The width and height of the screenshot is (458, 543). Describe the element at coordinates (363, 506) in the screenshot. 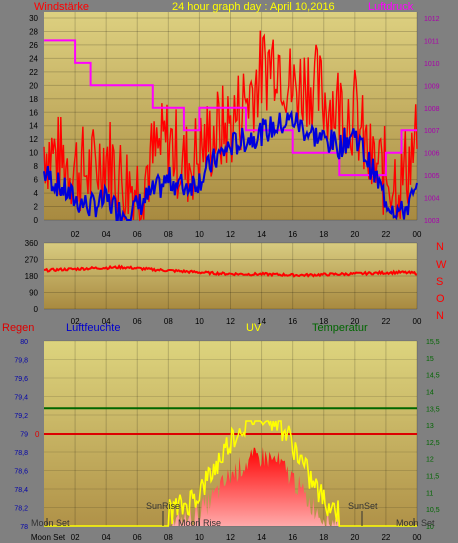

I see `sunset-annotation: SunSet` at that location.